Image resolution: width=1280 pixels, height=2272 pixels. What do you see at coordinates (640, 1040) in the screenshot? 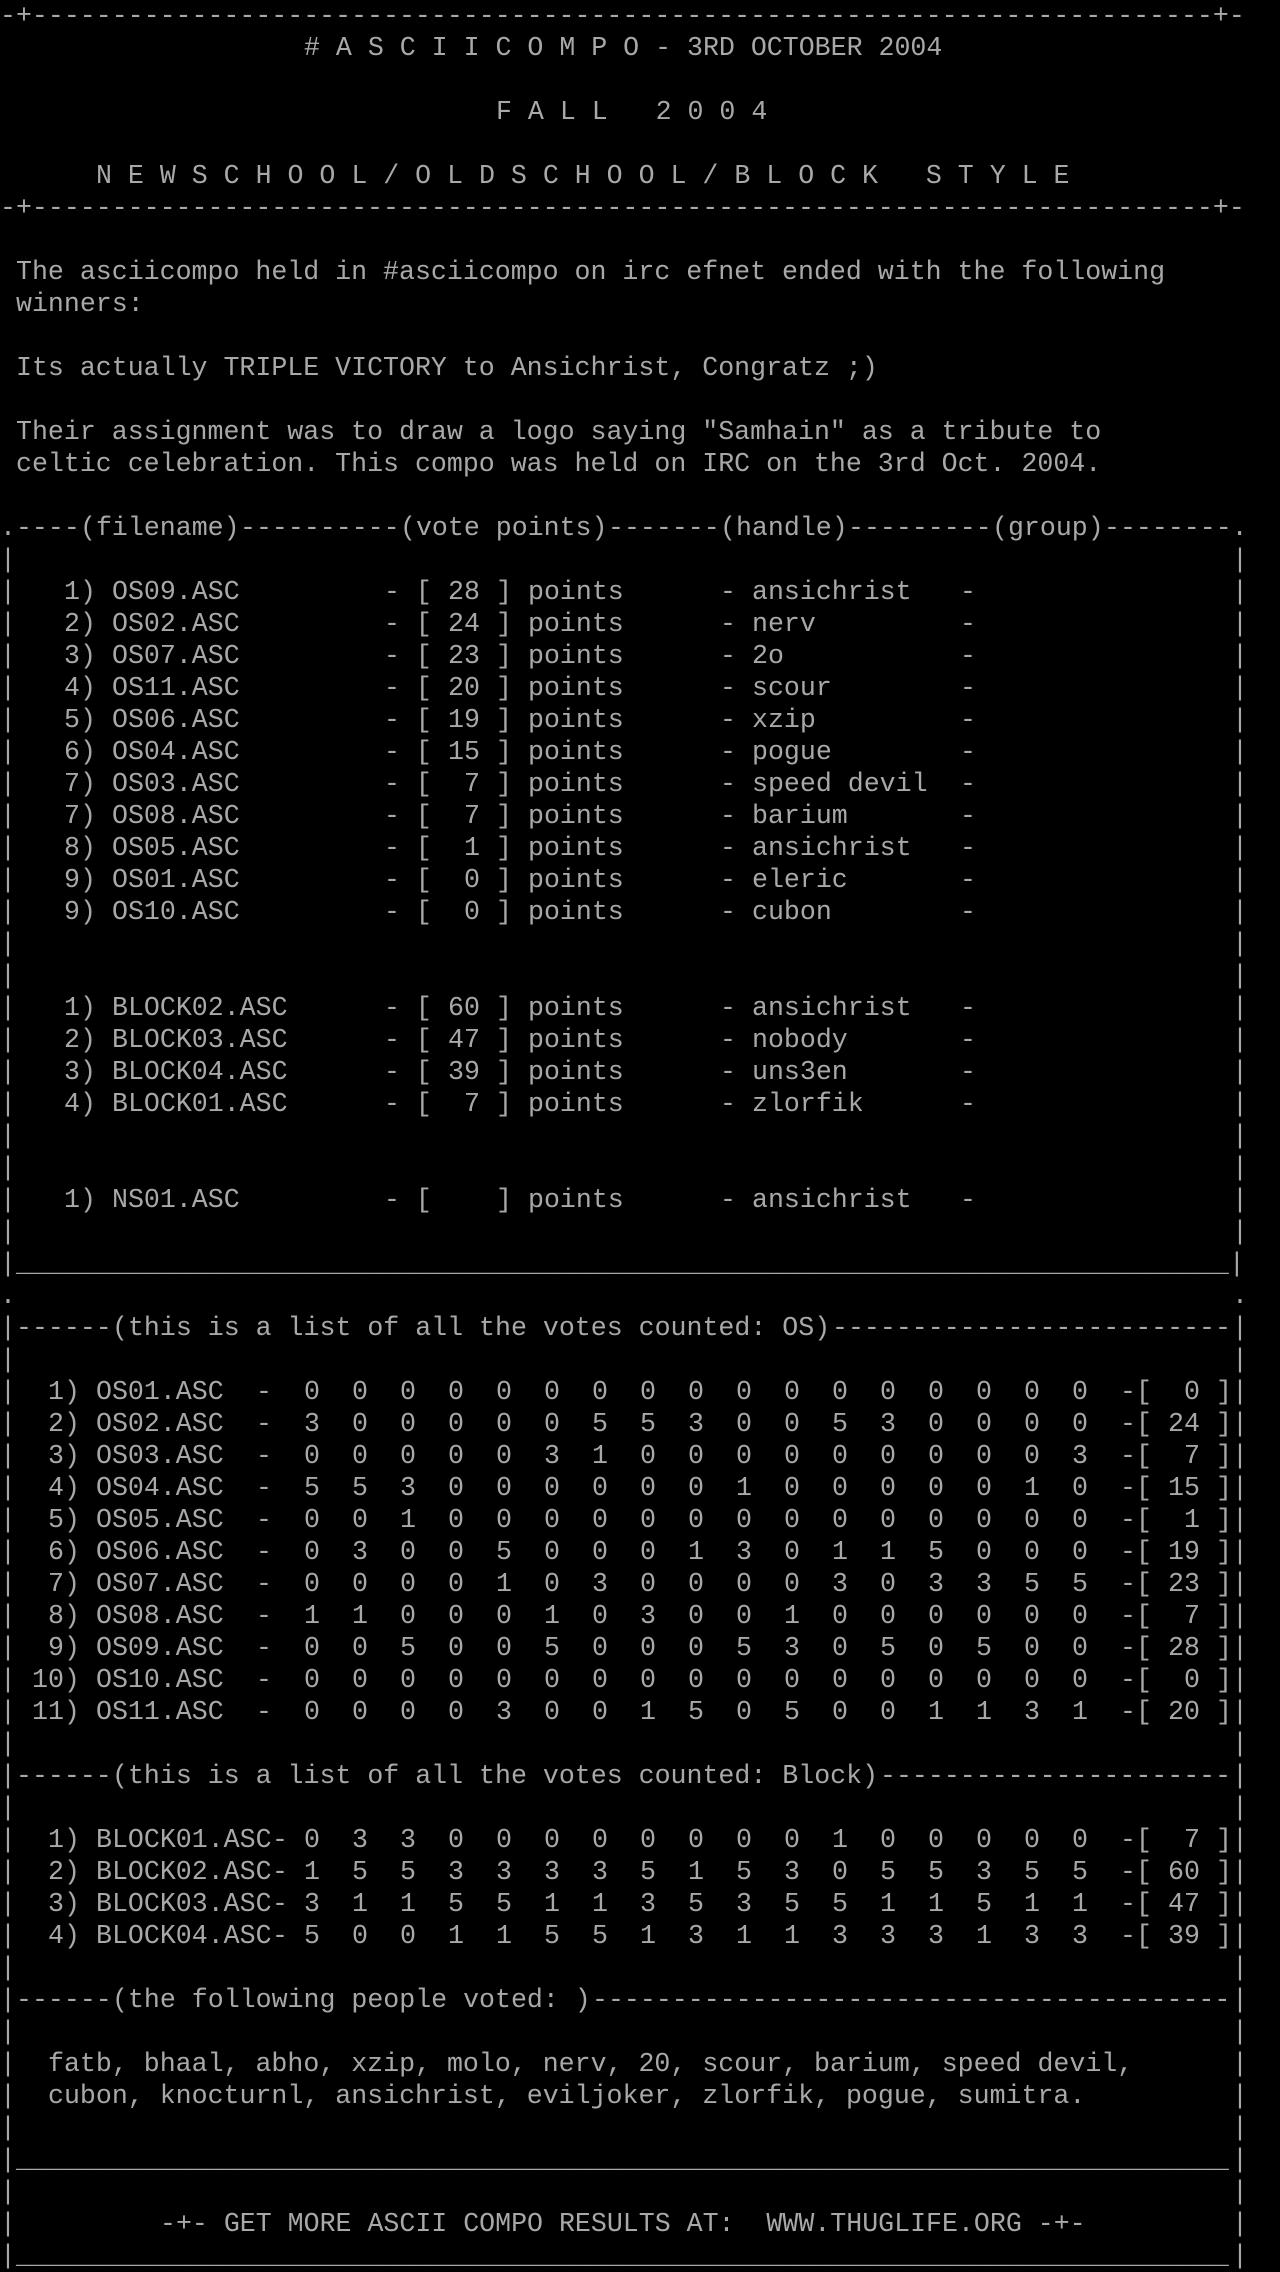
I see `text-line: | | 2) BLOCK03.ASC - [47] points - nobody -` at bounding box center [640, 1040].